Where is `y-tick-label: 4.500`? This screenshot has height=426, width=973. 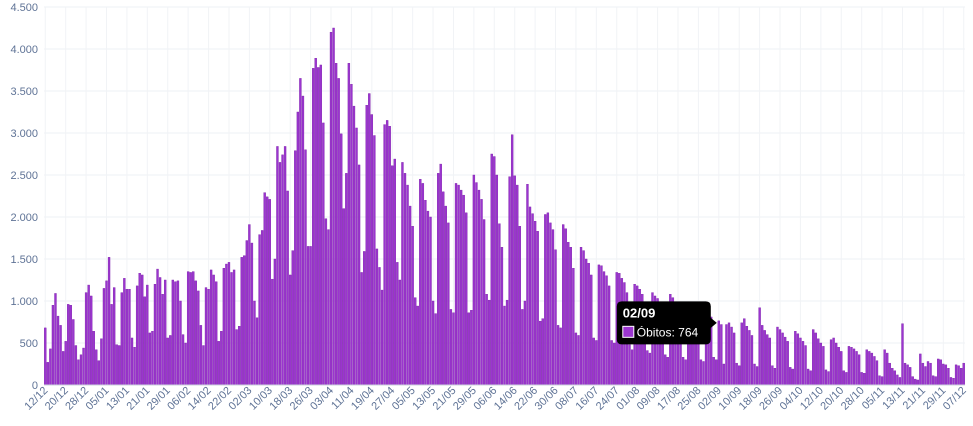
y-tick-label: 4.500 is located at coordinates (24, 8).